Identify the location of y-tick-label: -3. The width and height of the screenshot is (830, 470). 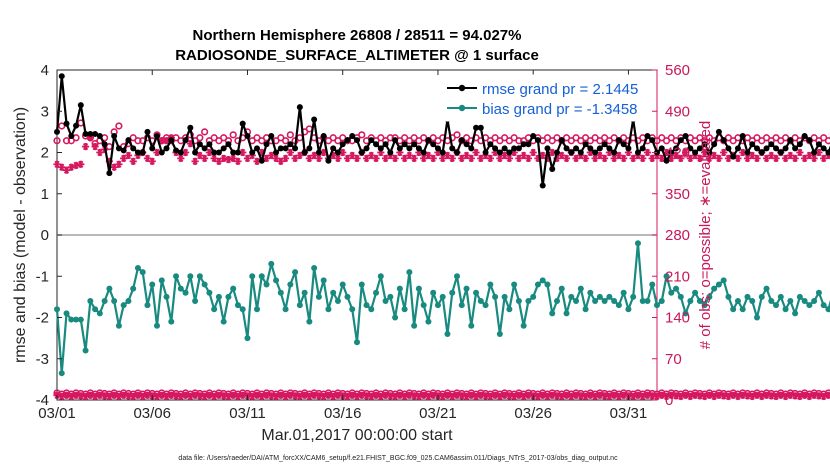
(42, 359).